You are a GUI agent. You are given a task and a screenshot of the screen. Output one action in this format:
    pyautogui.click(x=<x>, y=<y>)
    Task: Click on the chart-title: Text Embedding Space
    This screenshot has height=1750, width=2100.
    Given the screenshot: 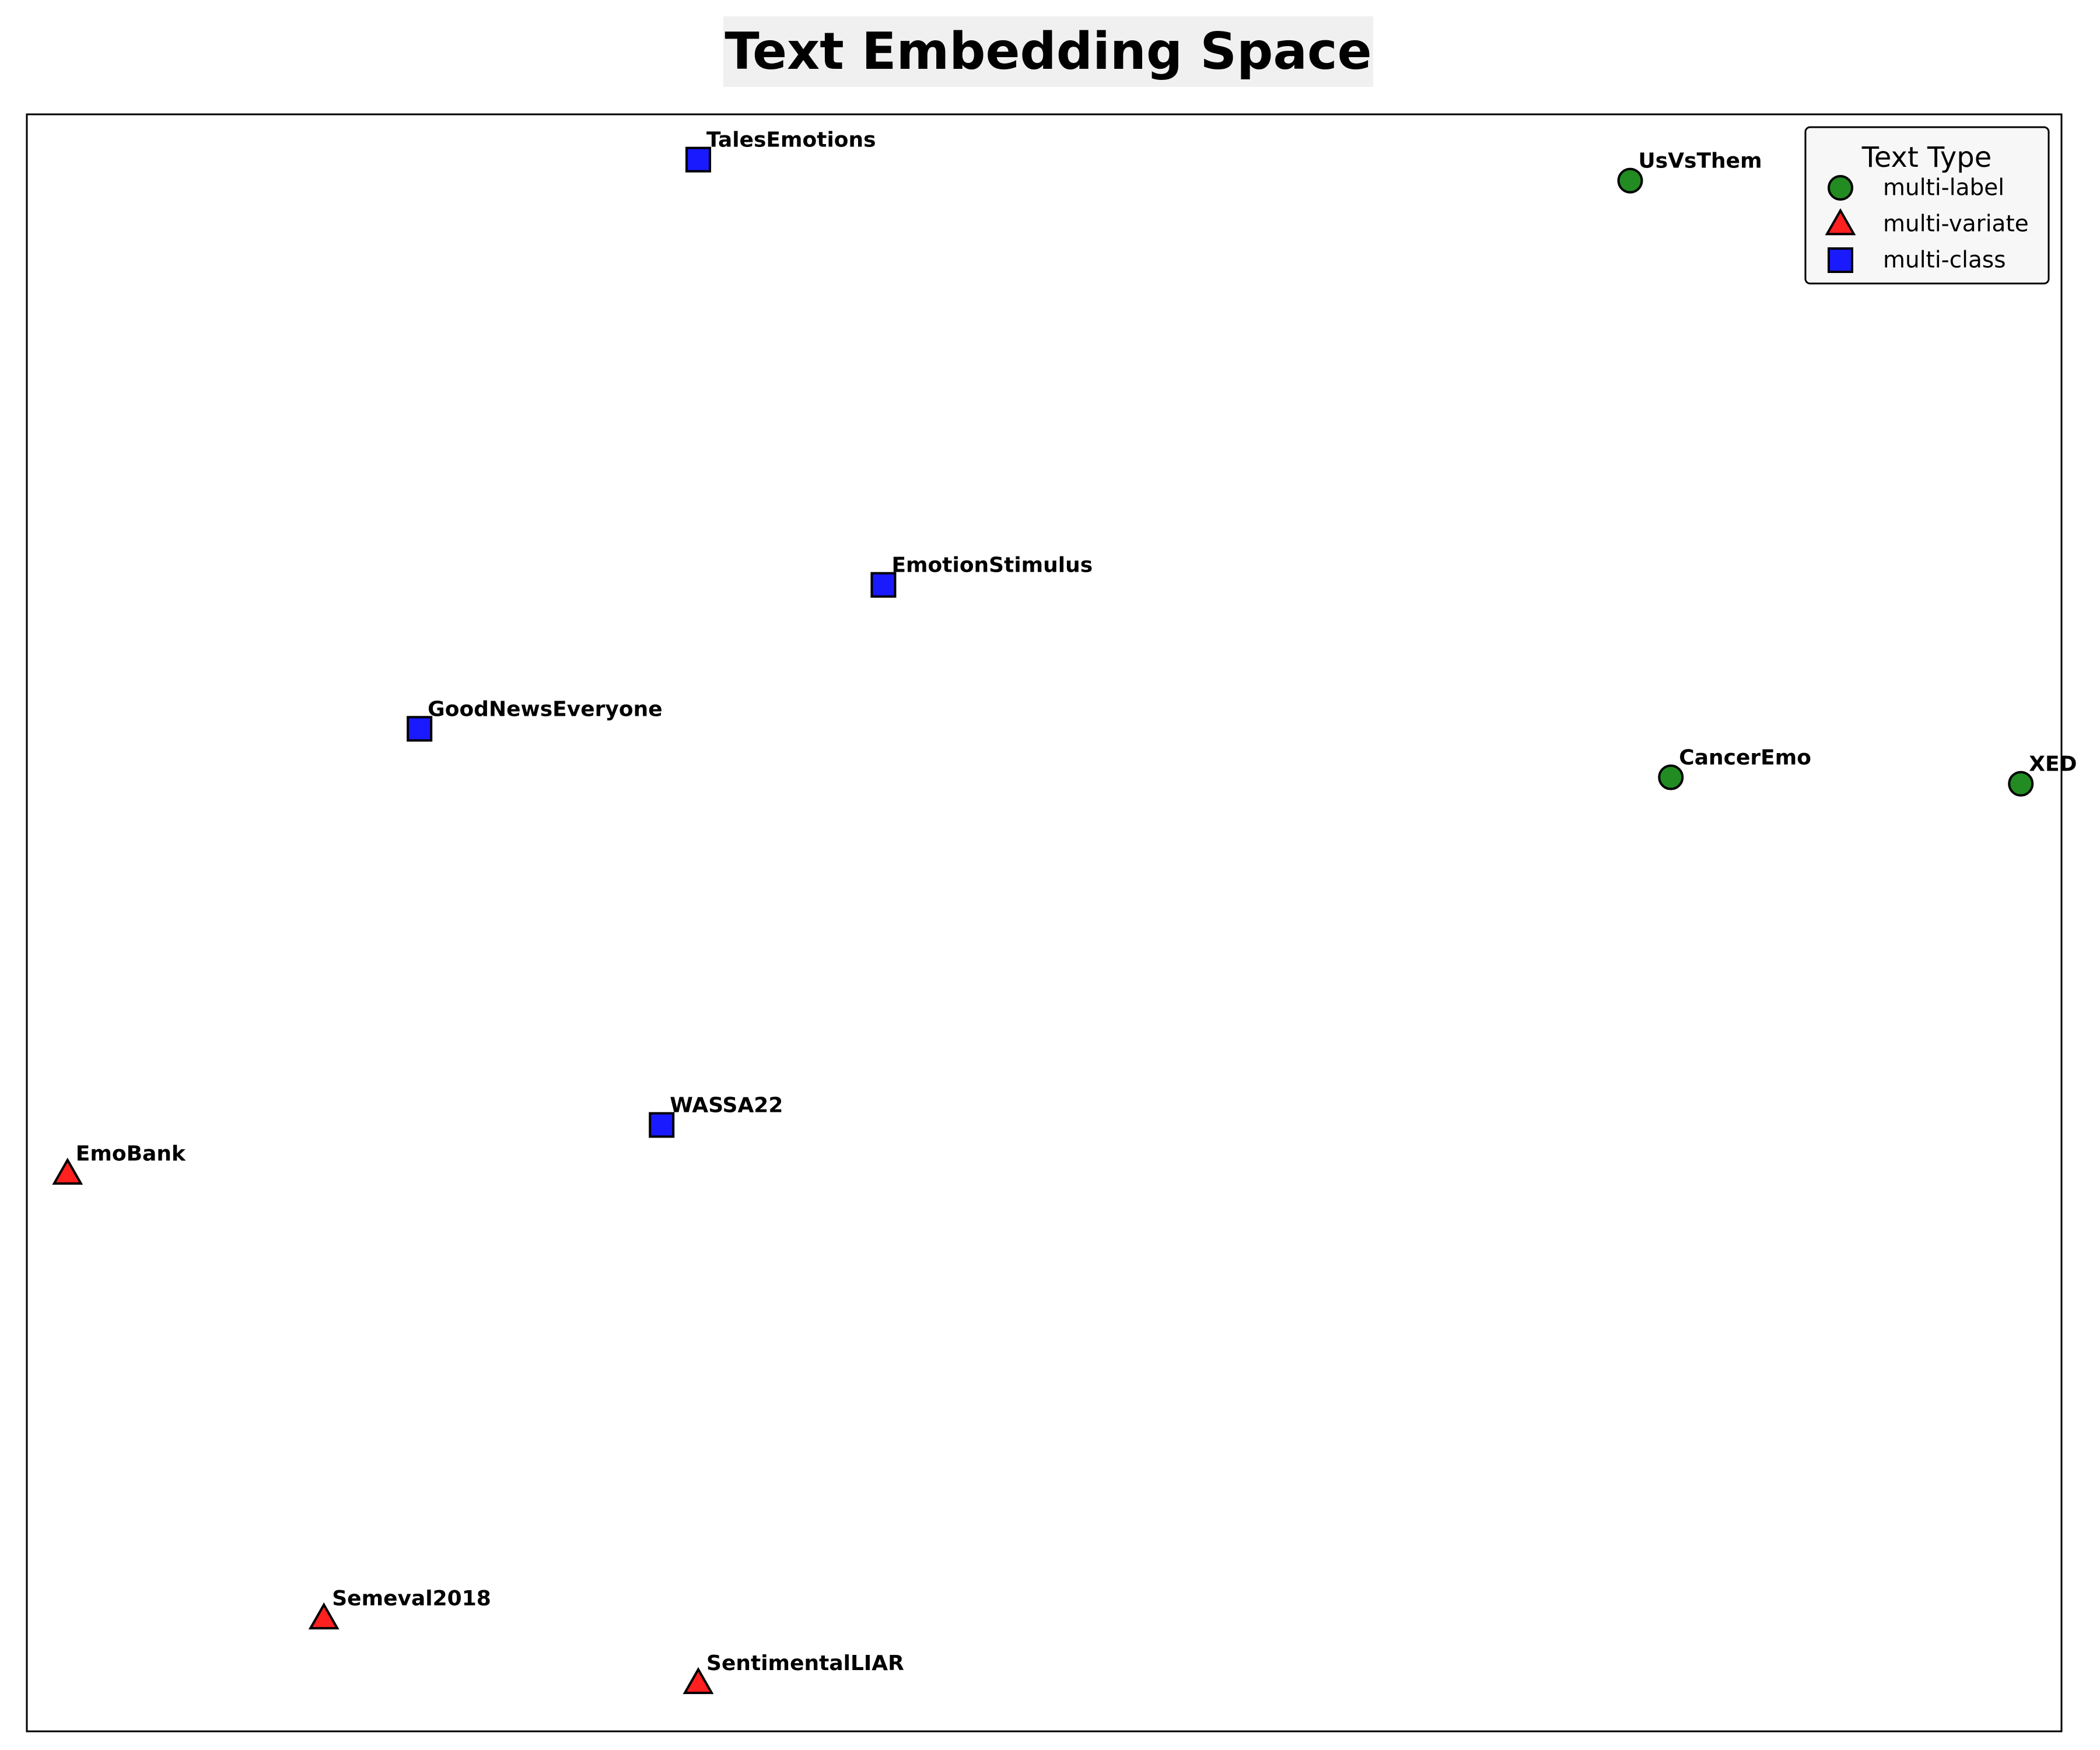 What is the action you would take?
    pyautogui.click(x=1047, y=51)
    